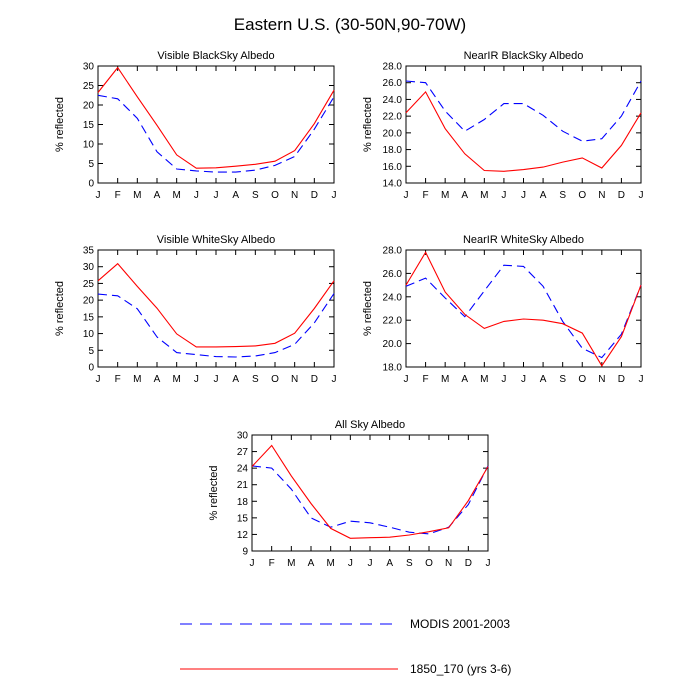  What do you see at coordinates (370, 425) in the screenshot?
I see `panel-title: All Sky Albedo` at bounding box center [370, 425].